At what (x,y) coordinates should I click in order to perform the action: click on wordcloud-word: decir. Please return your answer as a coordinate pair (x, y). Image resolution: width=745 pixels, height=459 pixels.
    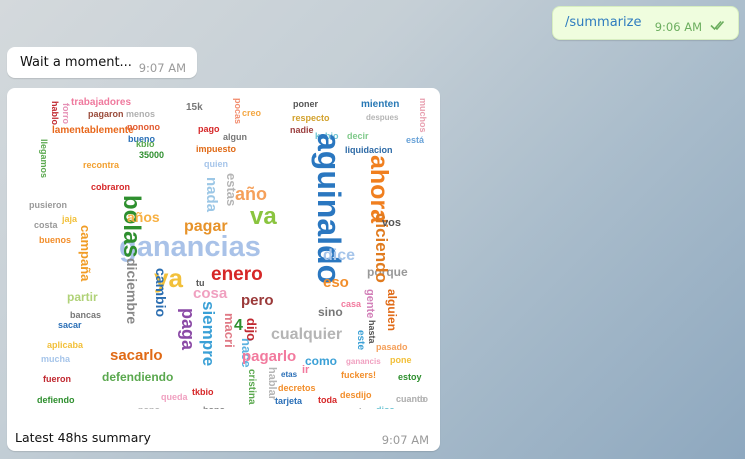
    Looking at the image, I should click on (358, 136).